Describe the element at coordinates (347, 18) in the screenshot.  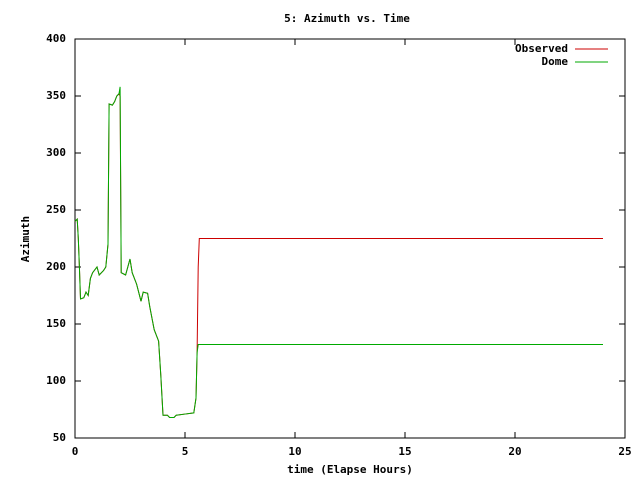
I see `chart-title: 5: Azimuth vs. Time` at that location.